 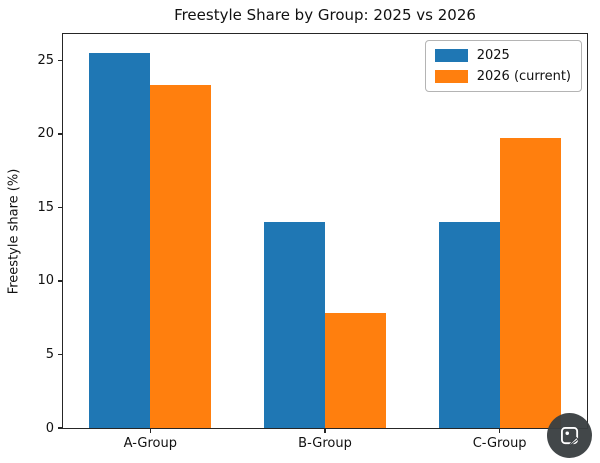 I want to click on legend-item-2025: 2025, so click(x=502, y=55).